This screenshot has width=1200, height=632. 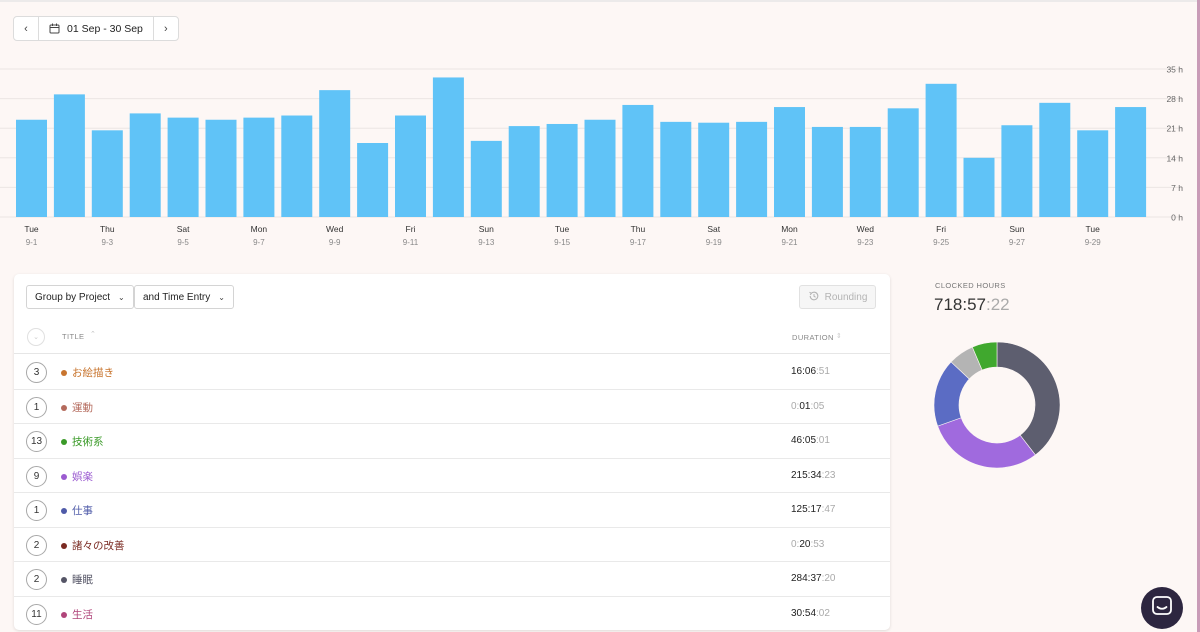 I want to click on table-row: 1 運動 0:01:05, so click(x=452, y=407).